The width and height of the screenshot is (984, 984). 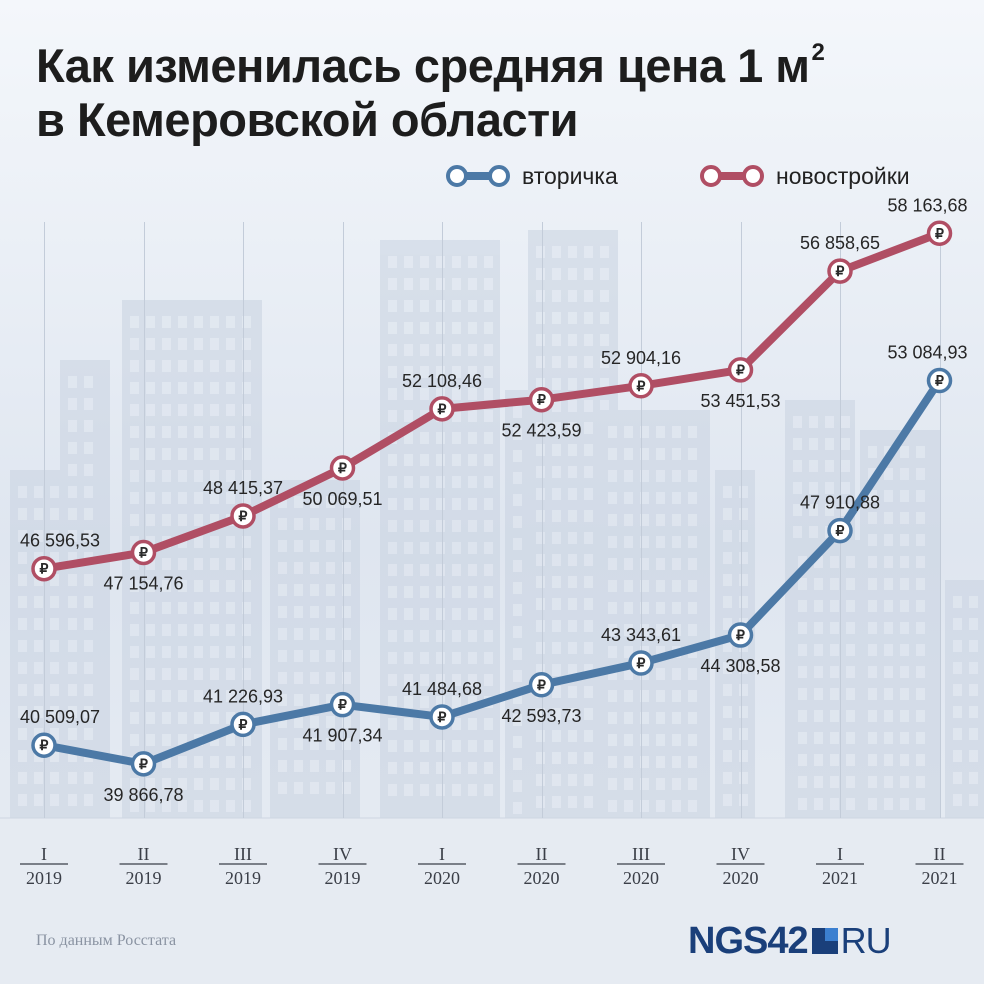 What do you see at coordinates (541, 699) in the screenshot?
I see `data-point: ₽42 593,73` at bounding box center [541, 699].